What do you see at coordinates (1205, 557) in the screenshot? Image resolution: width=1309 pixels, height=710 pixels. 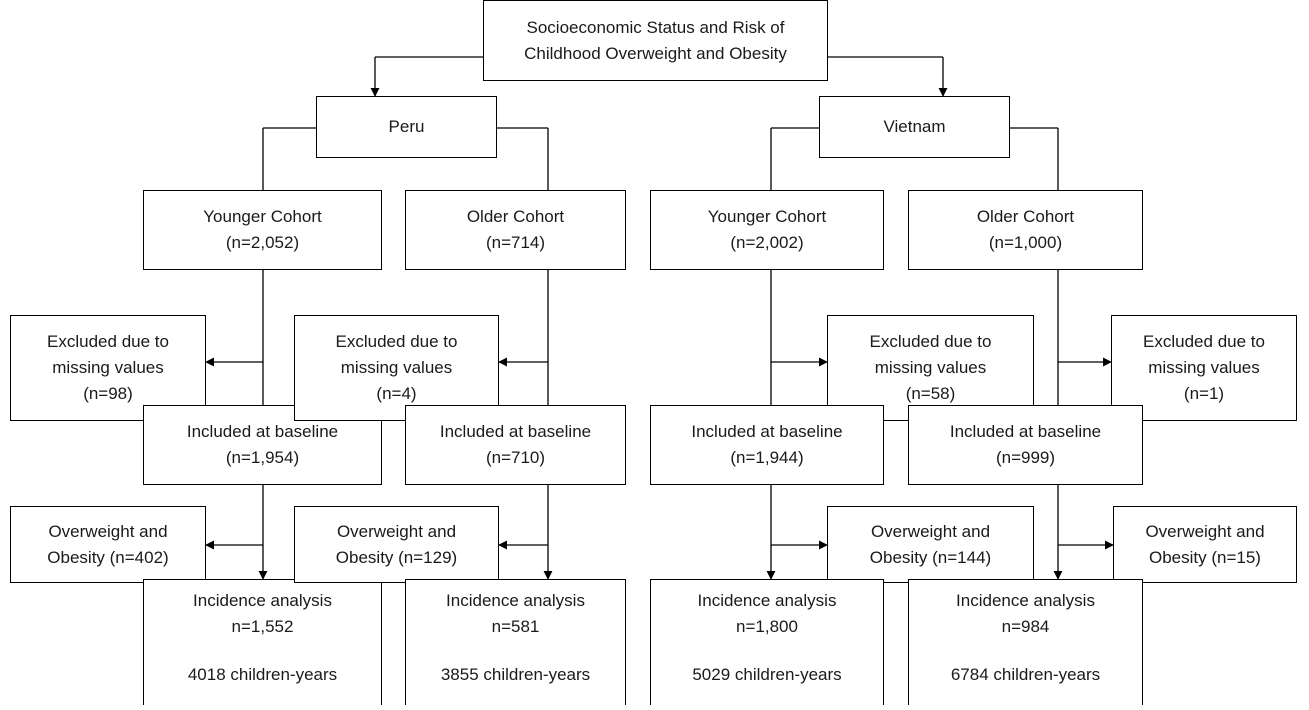 I see `vietnam-older-overweight-line2: Obesity (n=15)` at bounding box center [1205, 557].